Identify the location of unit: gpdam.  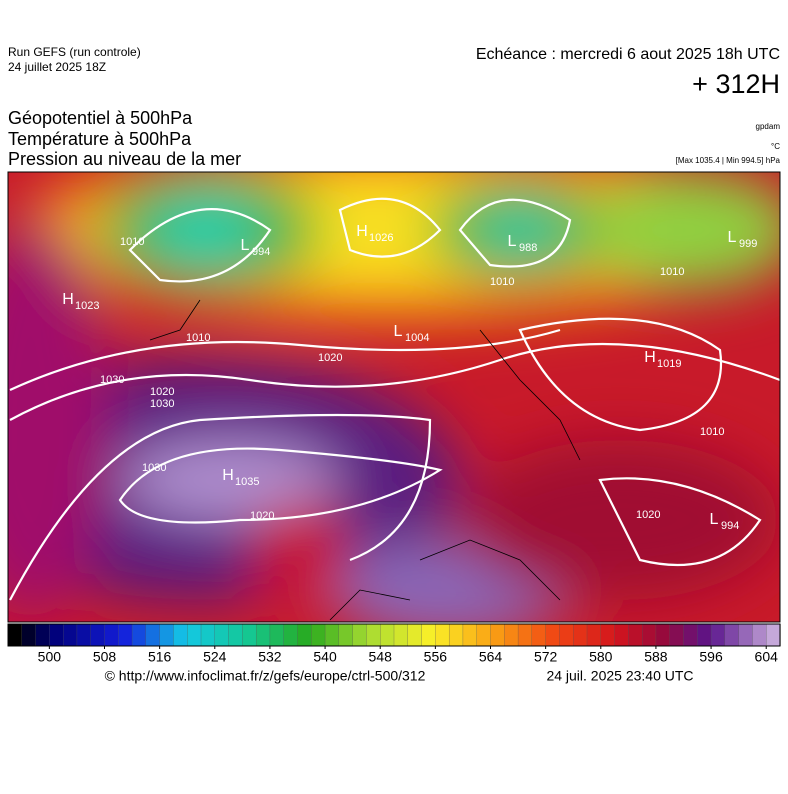
(768, 126).